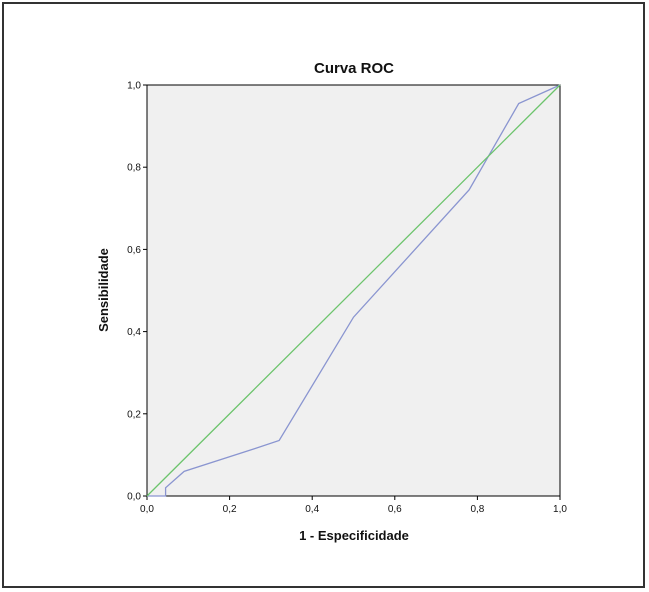  Describe the element at coordinates (477, 509) in the screenshot. I see `x-tick-label: 0,8` at that location.